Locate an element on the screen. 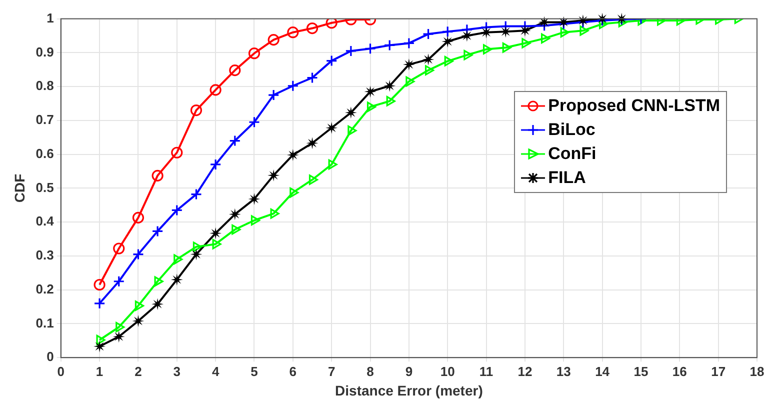 This screenshot has height=408, width=777. x-tick-label: 15 is located at coordinates (641, 371).